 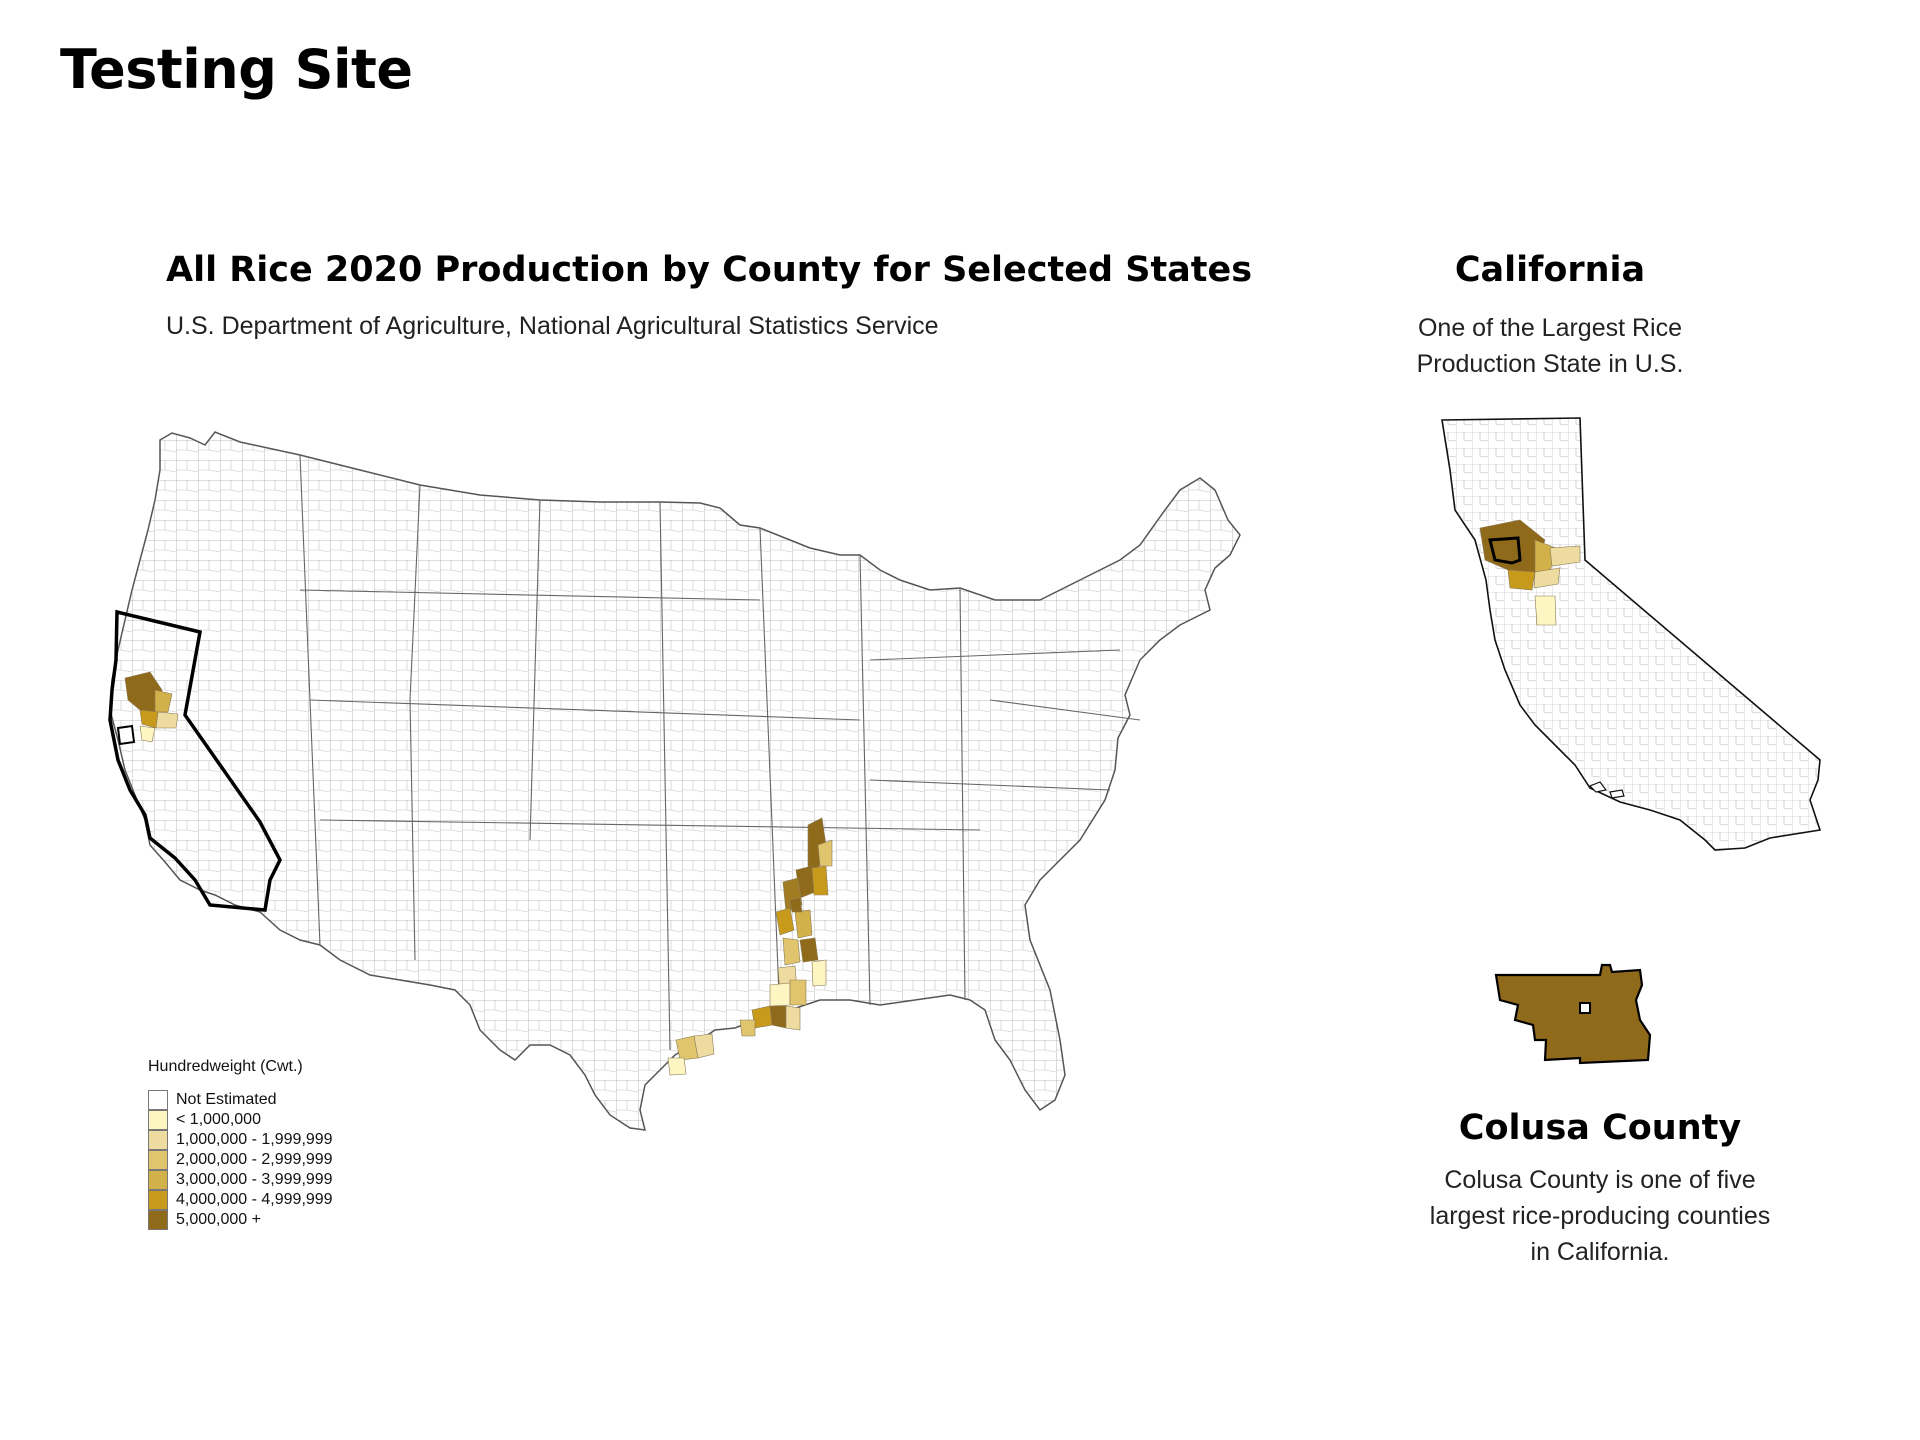 I want to click on california-rice-counties-main, so click(x=147, y=708).